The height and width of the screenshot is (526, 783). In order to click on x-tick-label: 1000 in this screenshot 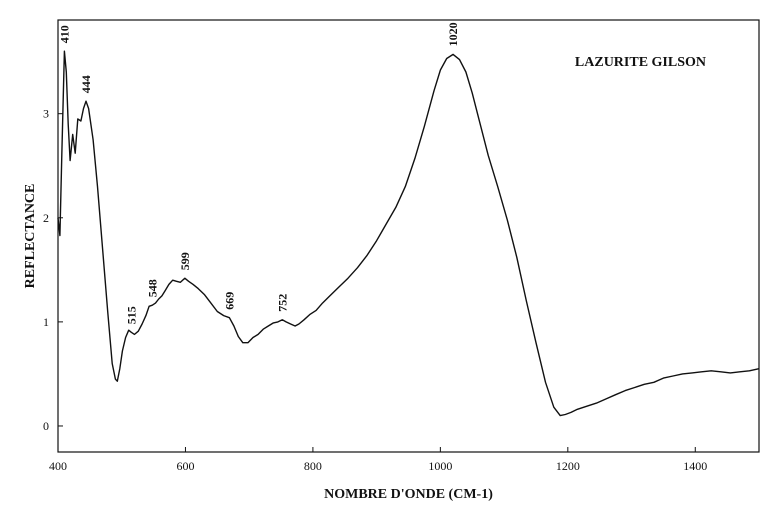, I will do `click(440, 466)`.